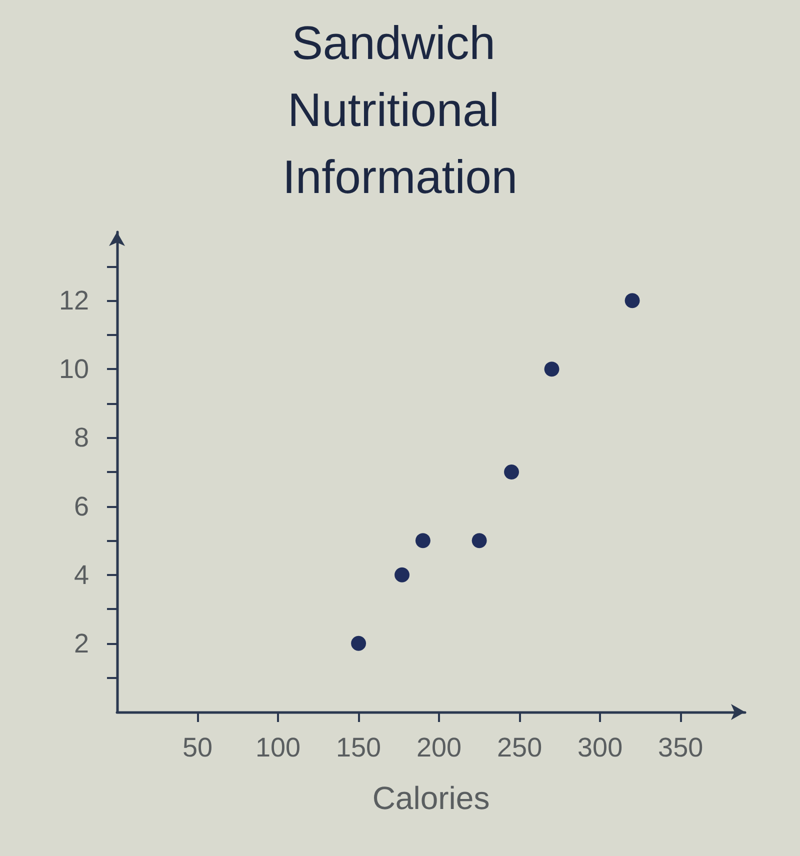 The height and width of the screenshot is (856, 800). I want to click on x-tick-label: 50, so click(197, 747).